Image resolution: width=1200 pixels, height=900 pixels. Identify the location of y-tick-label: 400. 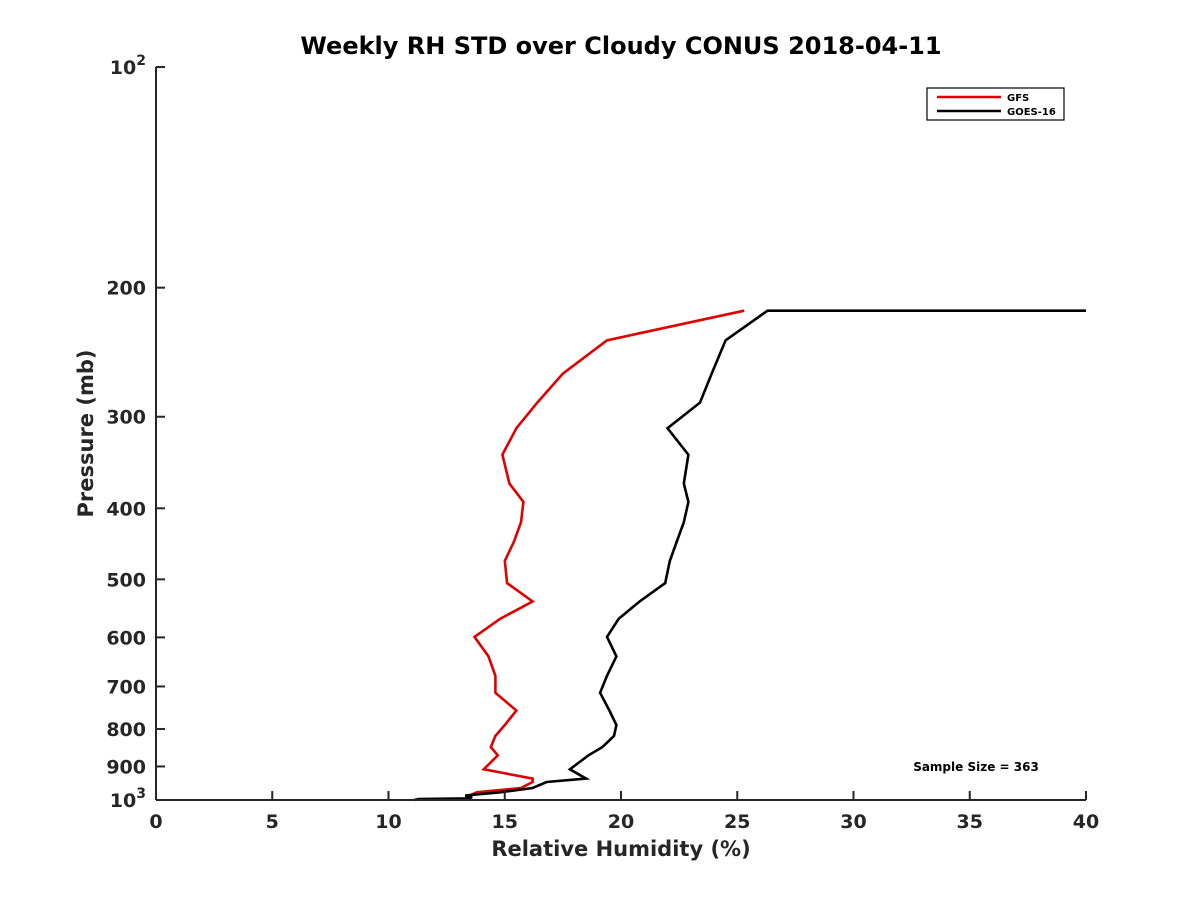
(126, 509).